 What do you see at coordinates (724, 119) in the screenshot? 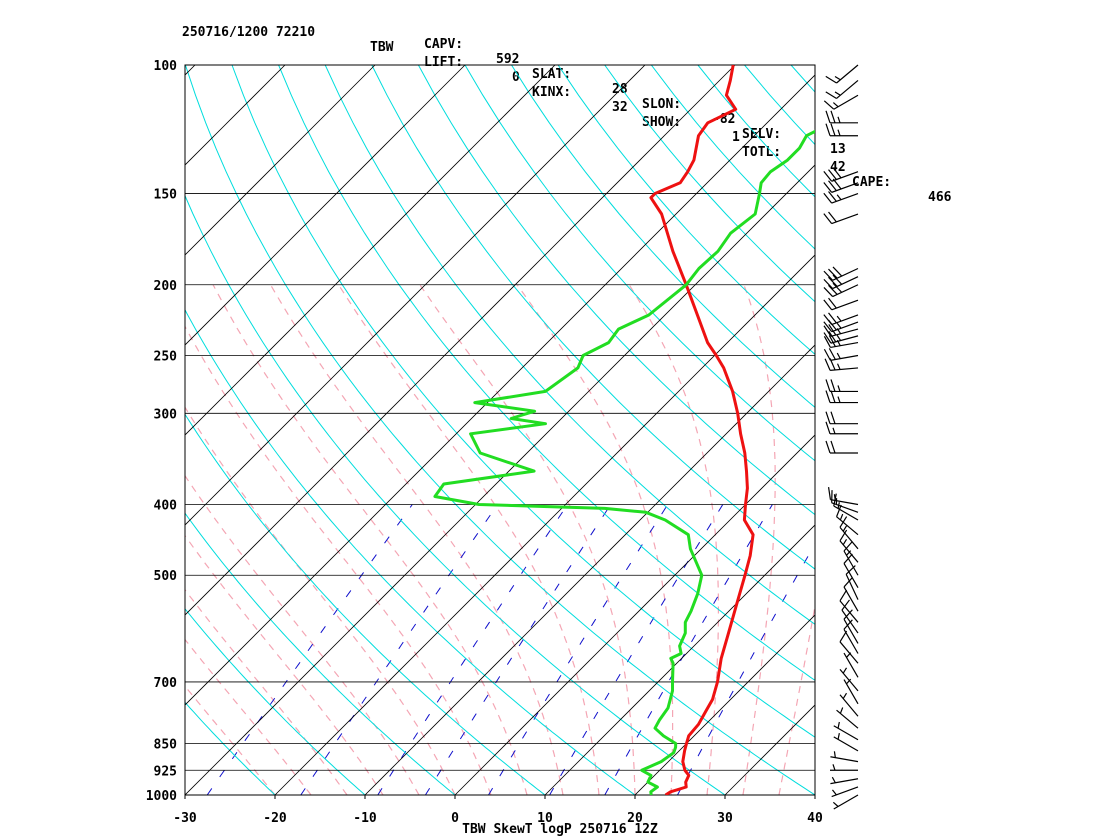
I see `header-slon-value: -82` at bounding box center [724, 119].